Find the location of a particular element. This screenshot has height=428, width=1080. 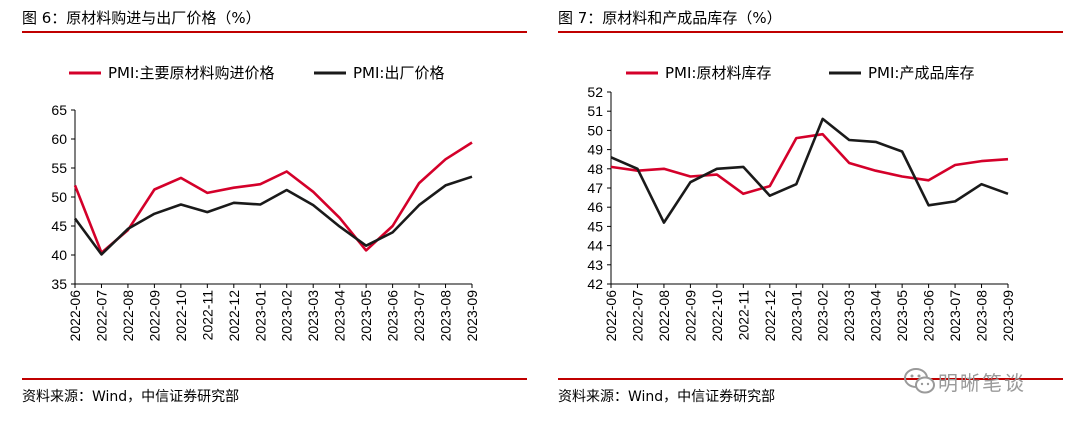

y-tick-label: 43 is located at coordinates (595, 265).